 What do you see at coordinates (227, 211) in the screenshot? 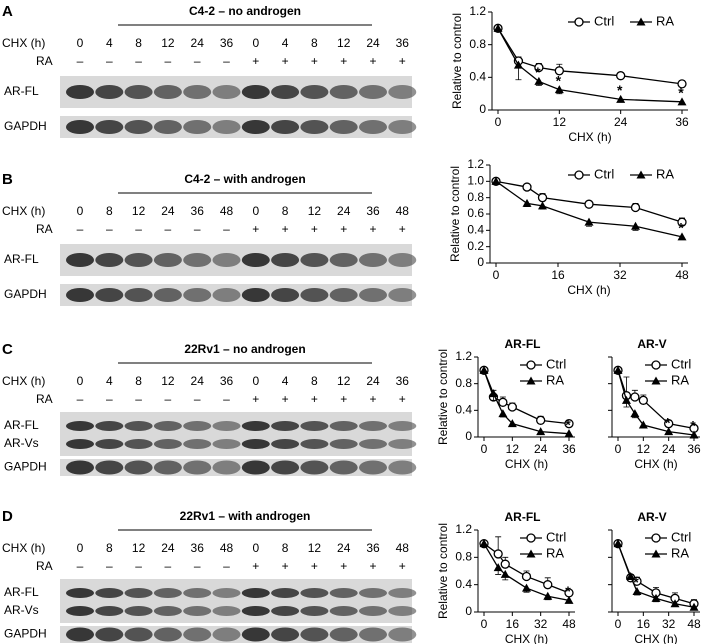
I see `chx-value: 48` at bounding box center [227, 211].